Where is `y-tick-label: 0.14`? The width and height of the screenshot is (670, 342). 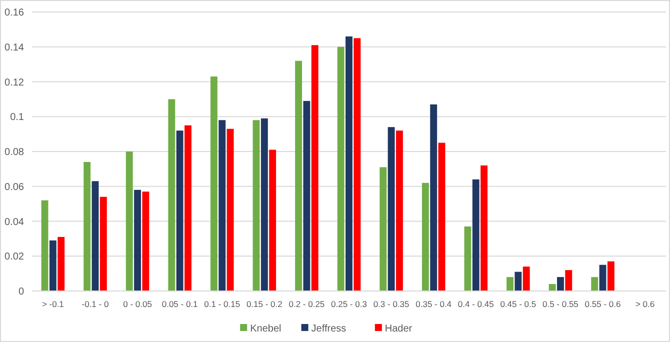
y-tick-label: 0.14 is located at coordinates (14, 48).